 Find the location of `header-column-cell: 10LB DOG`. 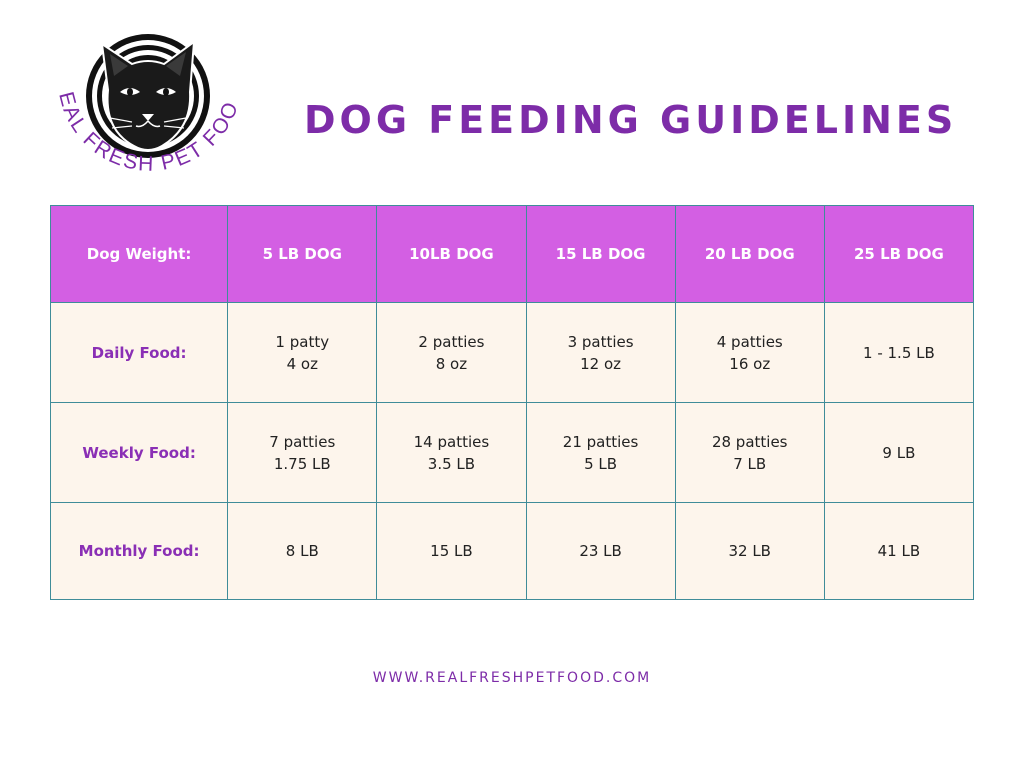

header-column-cell: 10LB DOG is located at coordinates (451, 254).